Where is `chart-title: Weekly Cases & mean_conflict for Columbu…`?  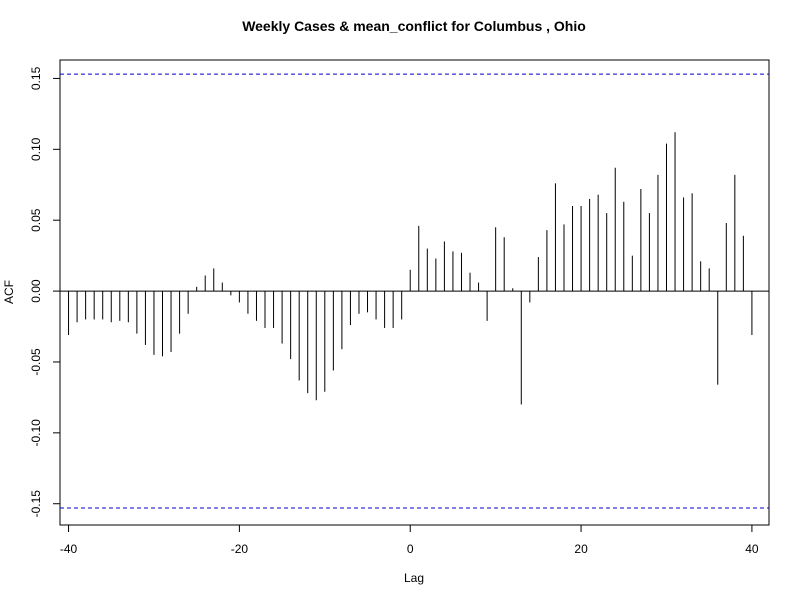 chart-title: Weekly Cases & mean_conflict for Columbu… is located at coordinates (414, 26).